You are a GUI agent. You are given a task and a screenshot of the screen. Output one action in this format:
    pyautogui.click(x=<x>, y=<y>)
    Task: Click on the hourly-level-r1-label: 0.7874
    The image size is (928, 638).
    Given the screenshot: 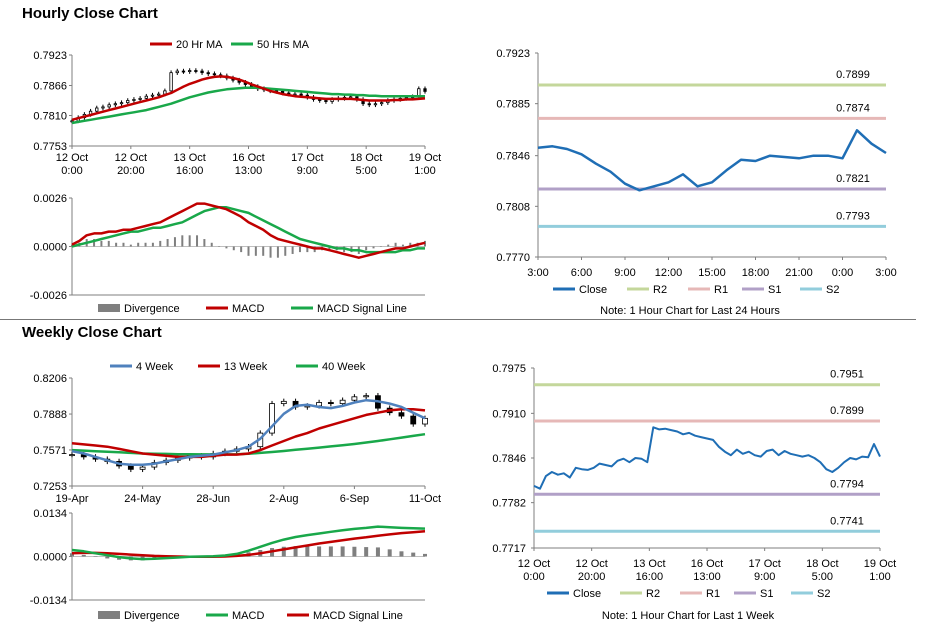 What is the action you would take?
    pyautogui.click(x=853, y=108)
    